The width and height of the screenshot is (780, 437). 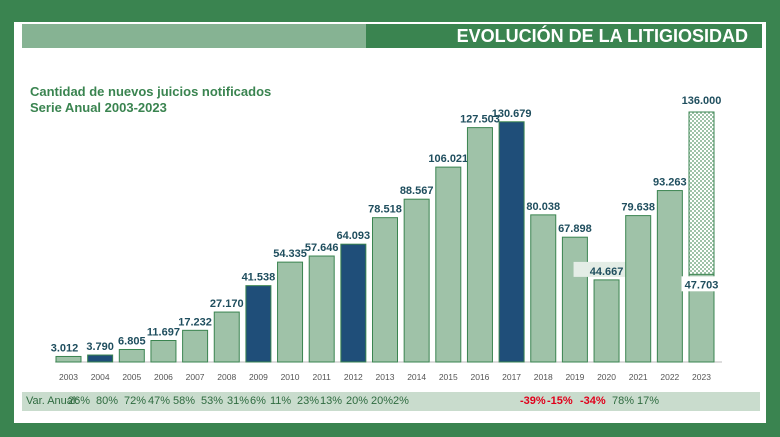 What do you see at coordinates (159, 401) in the screenshot?
I see `annual-variation-value: 47%` at bounding box center [159, 401].